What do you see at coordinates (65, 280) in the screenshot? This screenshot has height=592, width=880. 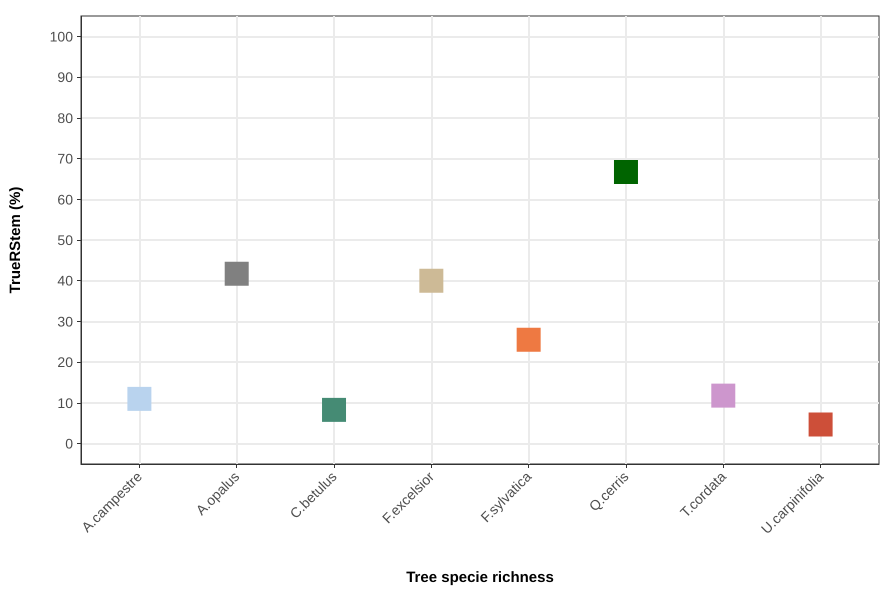 I see `y-tick-label: 40` at bounding box center [65, 280].